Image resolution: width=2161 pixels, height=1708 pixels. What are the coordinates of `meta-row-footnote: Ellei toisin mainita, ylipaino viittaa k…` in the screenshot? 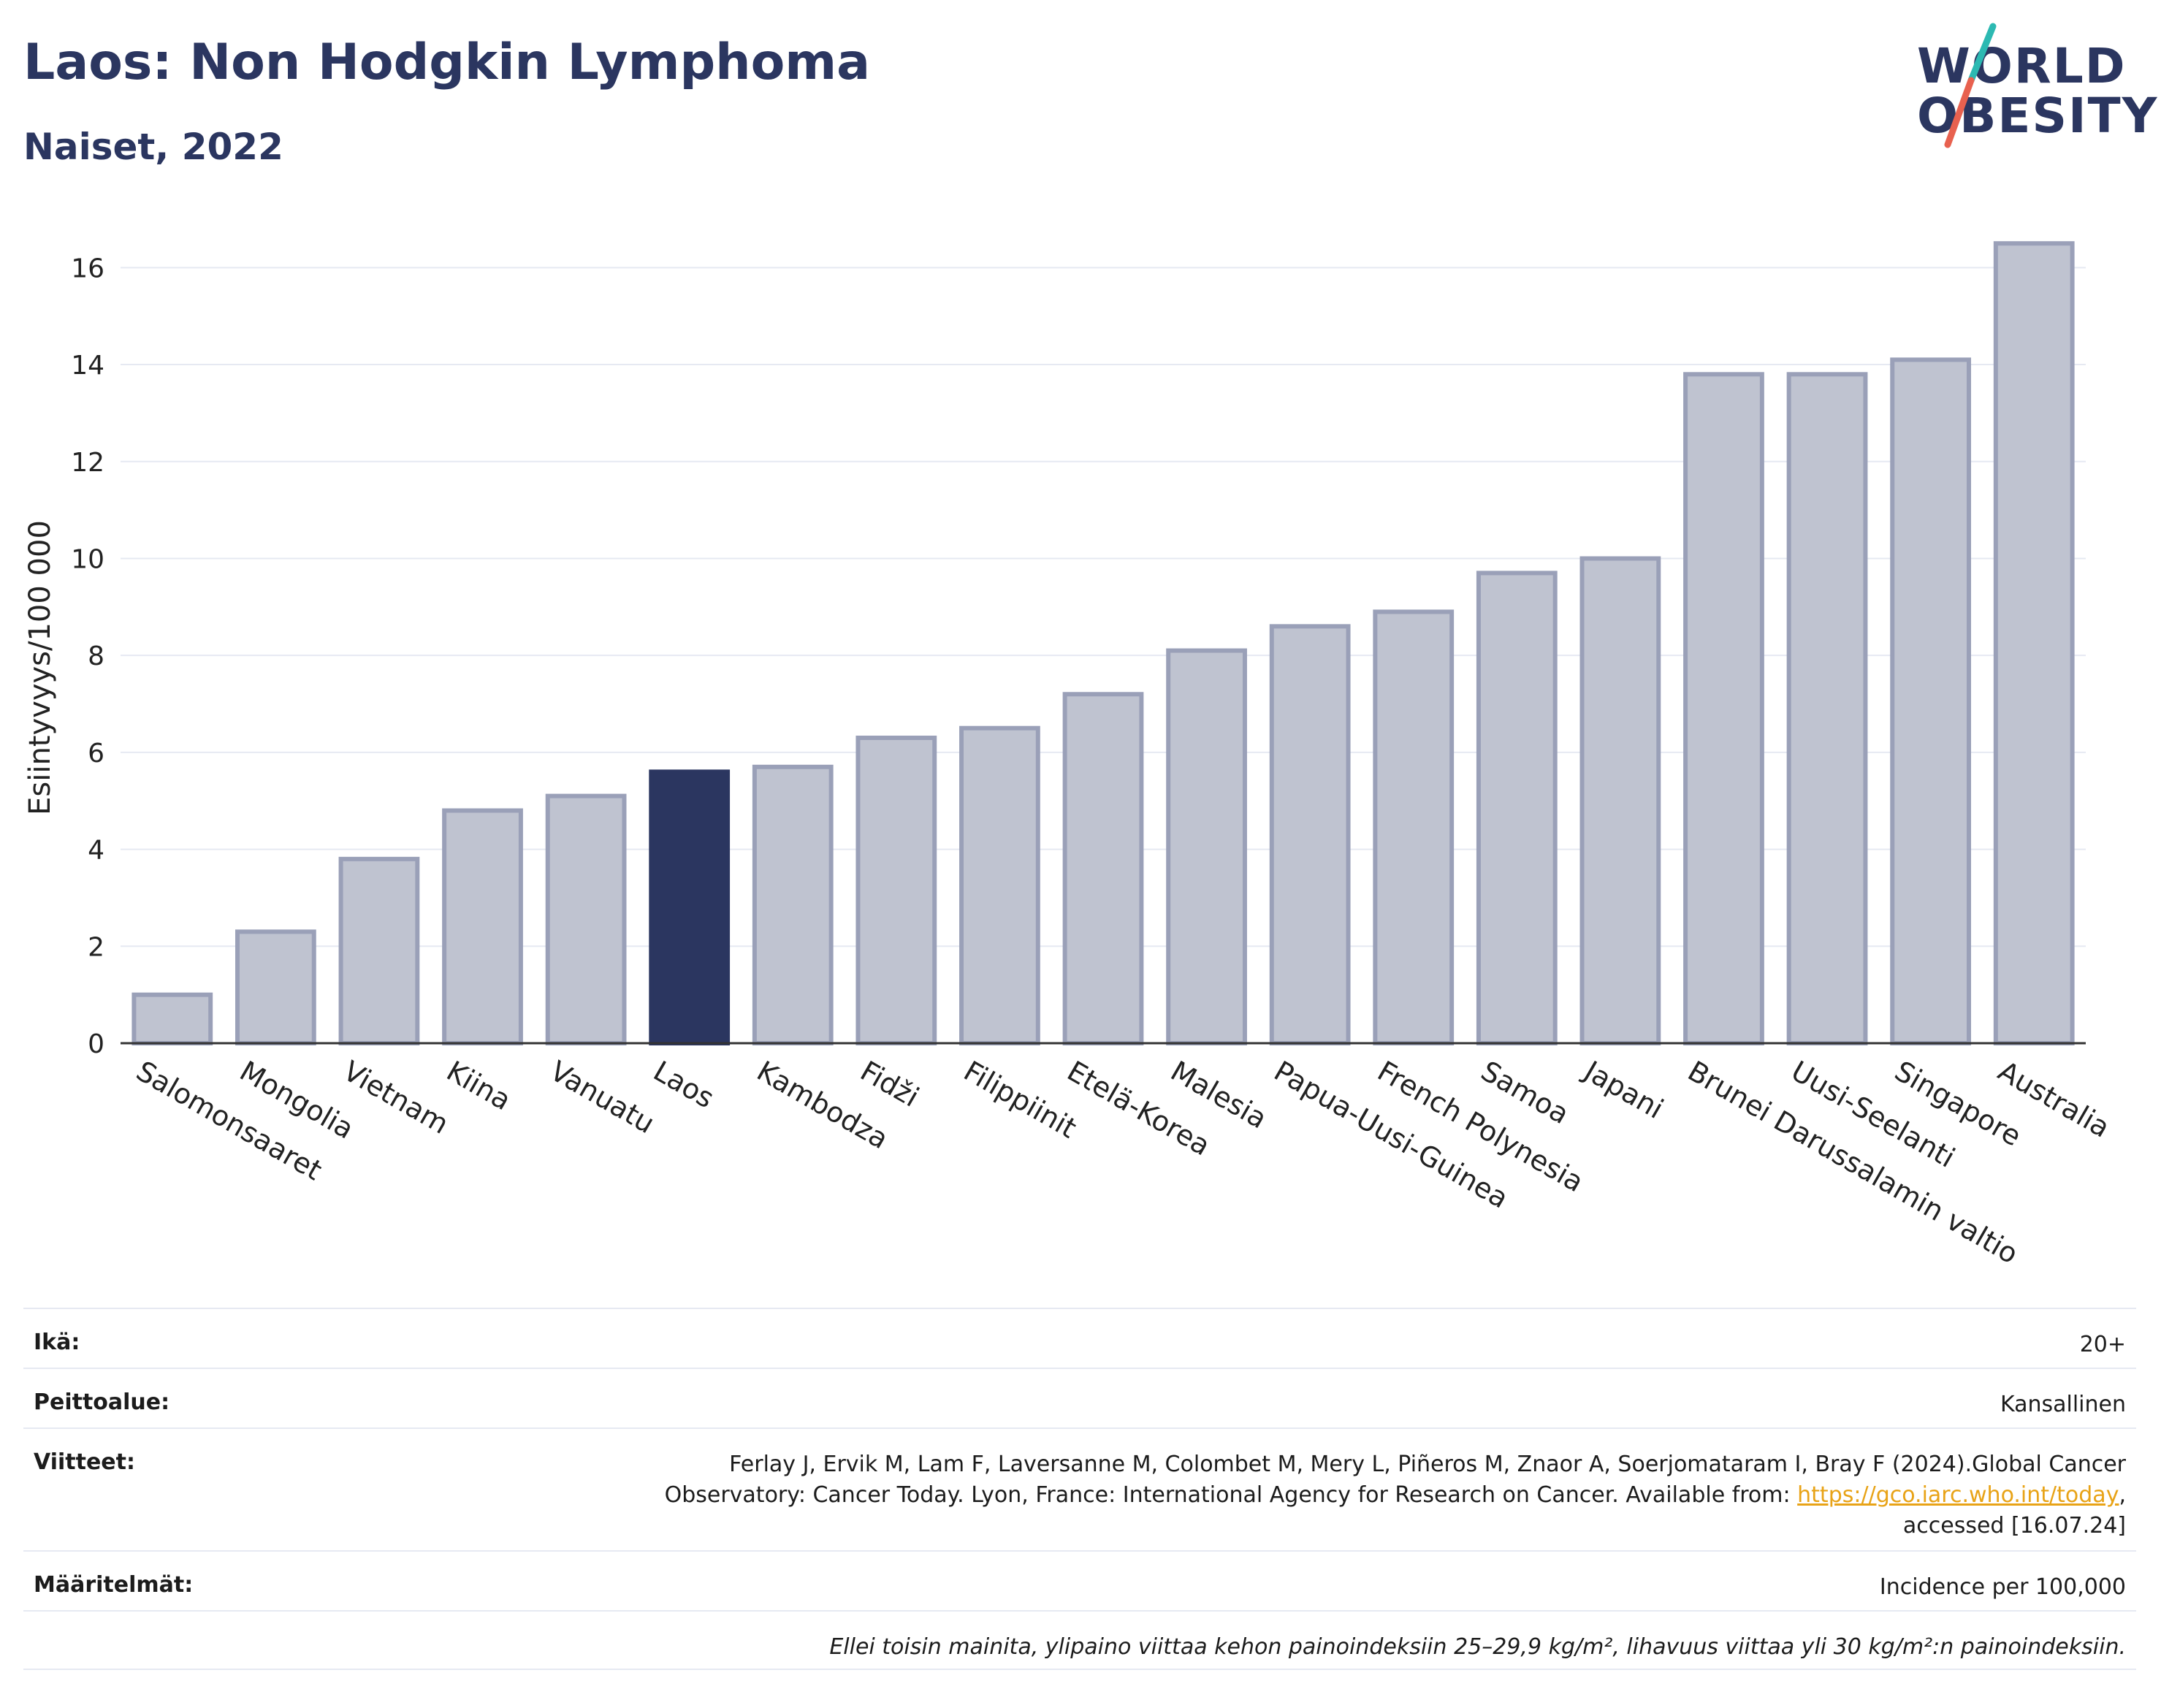 It's located at (1079, 1640).